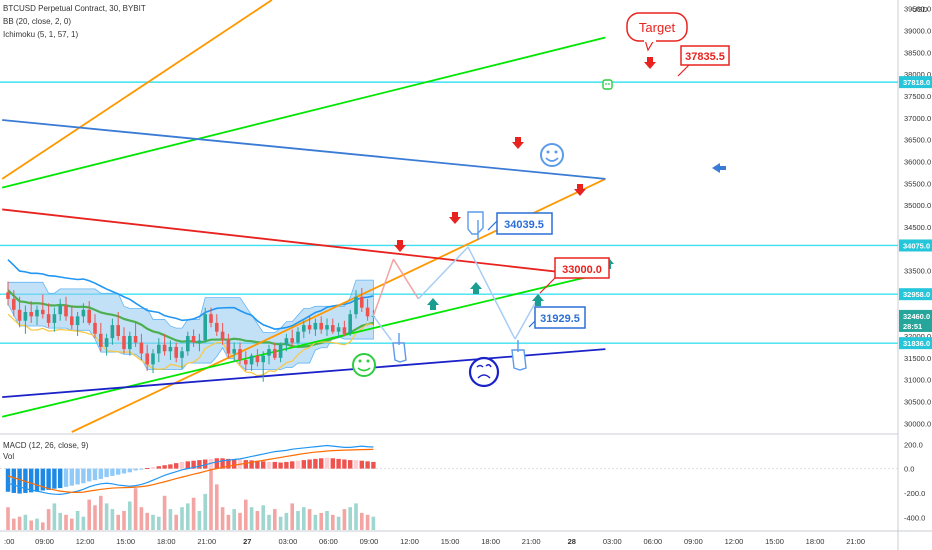 This screenshot has width=932, height=550. I want to click on price-tick-label: 34500.0, so click(917, 227).